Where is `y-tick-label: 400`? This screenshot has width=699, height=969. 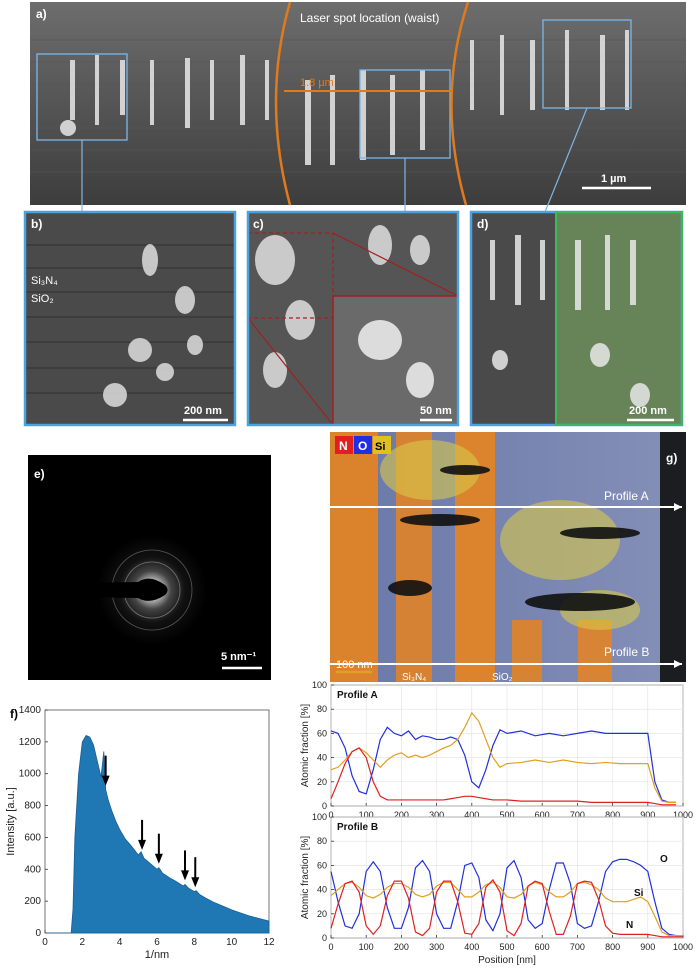 y-tick-label: 400 is located at coordinates (32, 869).